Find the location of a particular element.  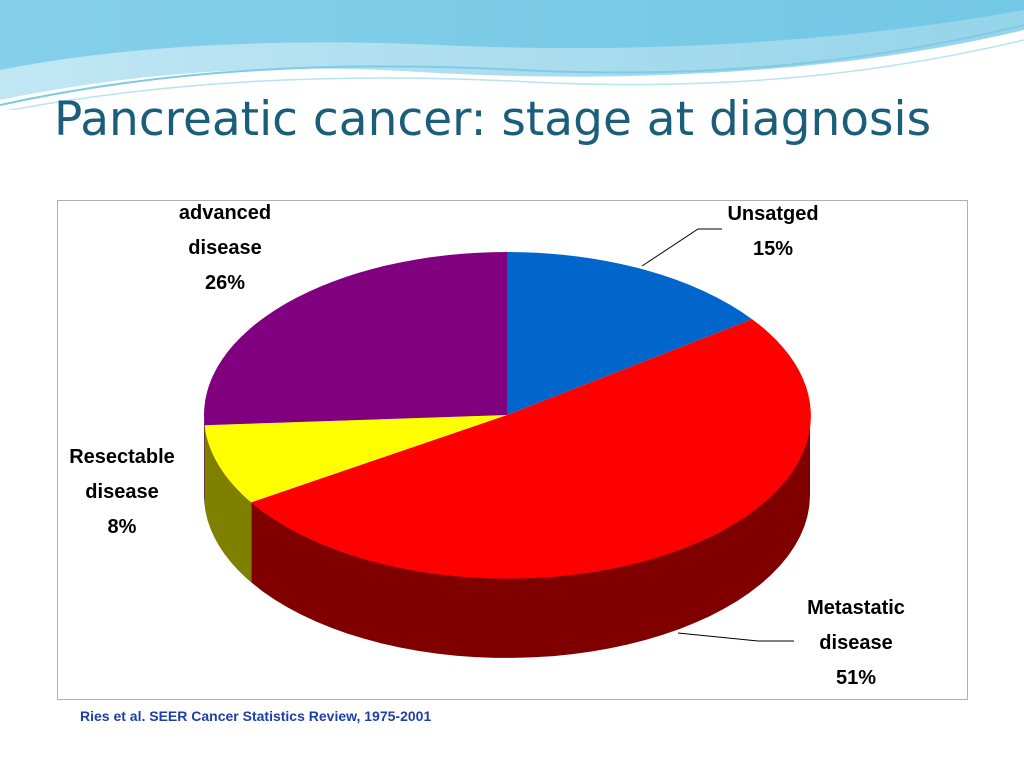

data-label-1-line-0: Metastatic is located at coordinates (856, 608).